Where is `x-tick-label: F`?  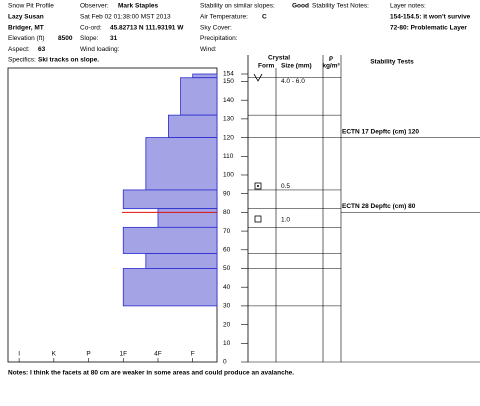 x-tick-label: F is located at coordinates (193, 354).